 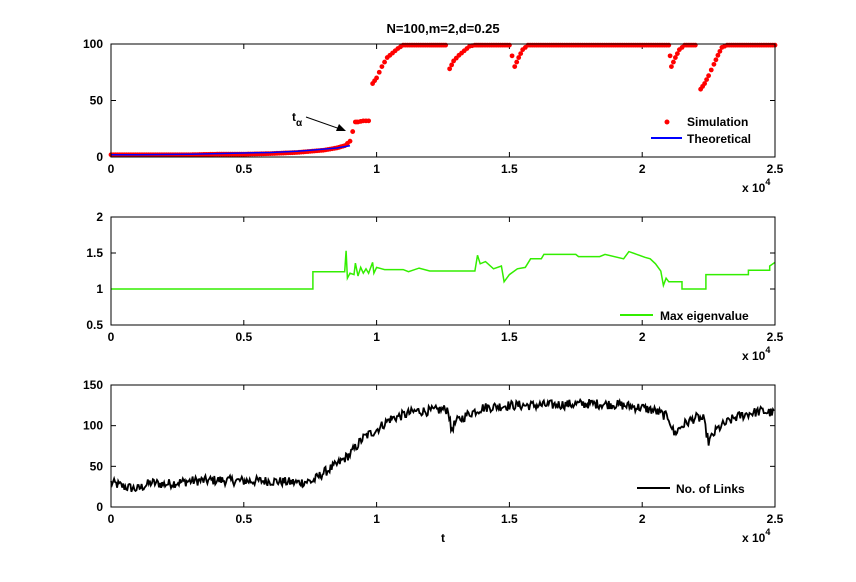 I want to click on annotation-t-alpha: tα, so click(x=319, y=120).